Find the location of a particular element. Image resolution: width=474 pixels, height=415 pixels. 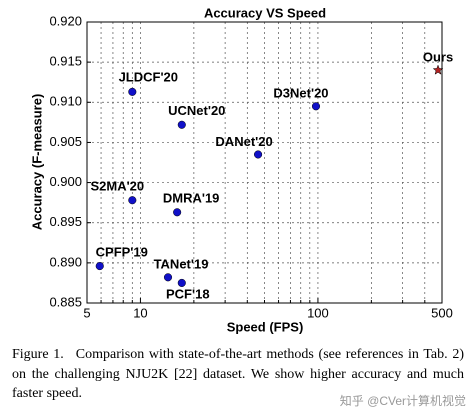

y-tick-label: 0.890 is located at coordinates (65, 261).